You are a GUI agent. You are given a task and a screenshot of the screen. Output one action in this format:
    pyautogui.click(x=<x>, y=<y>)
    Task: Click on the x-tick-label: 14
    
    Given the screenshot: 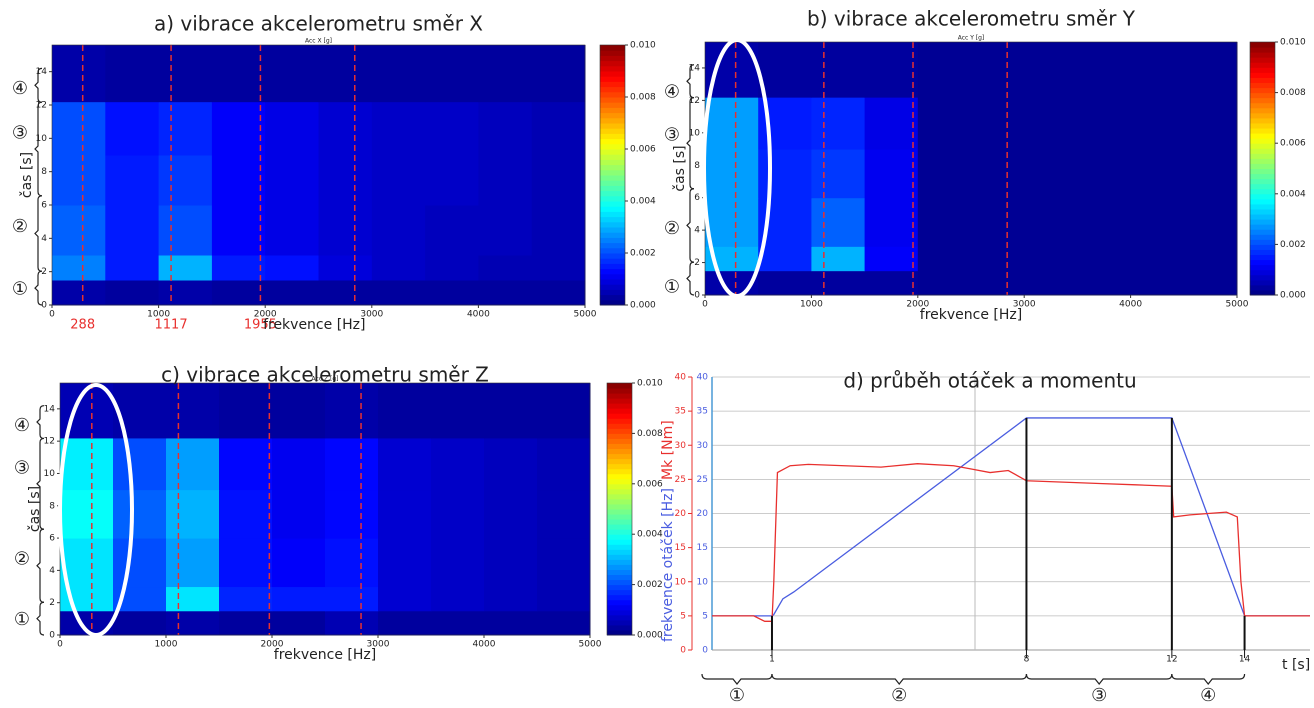 What is the action you would take?
    pyautogui.click(x=1245, y=660)
    